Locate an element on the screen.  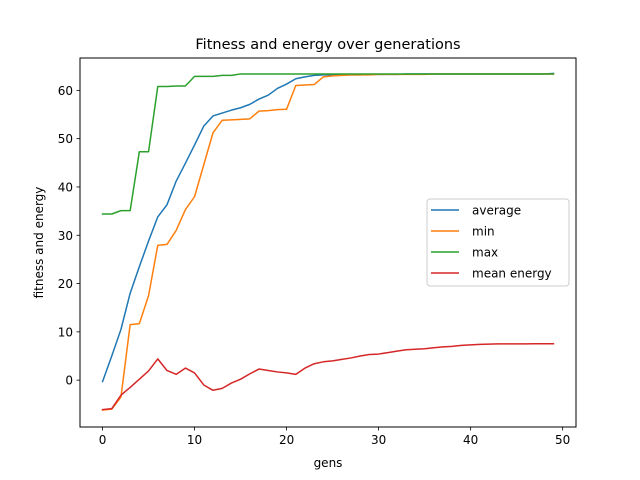
x-tick-label: 10 is located at coordinates (194, 440).